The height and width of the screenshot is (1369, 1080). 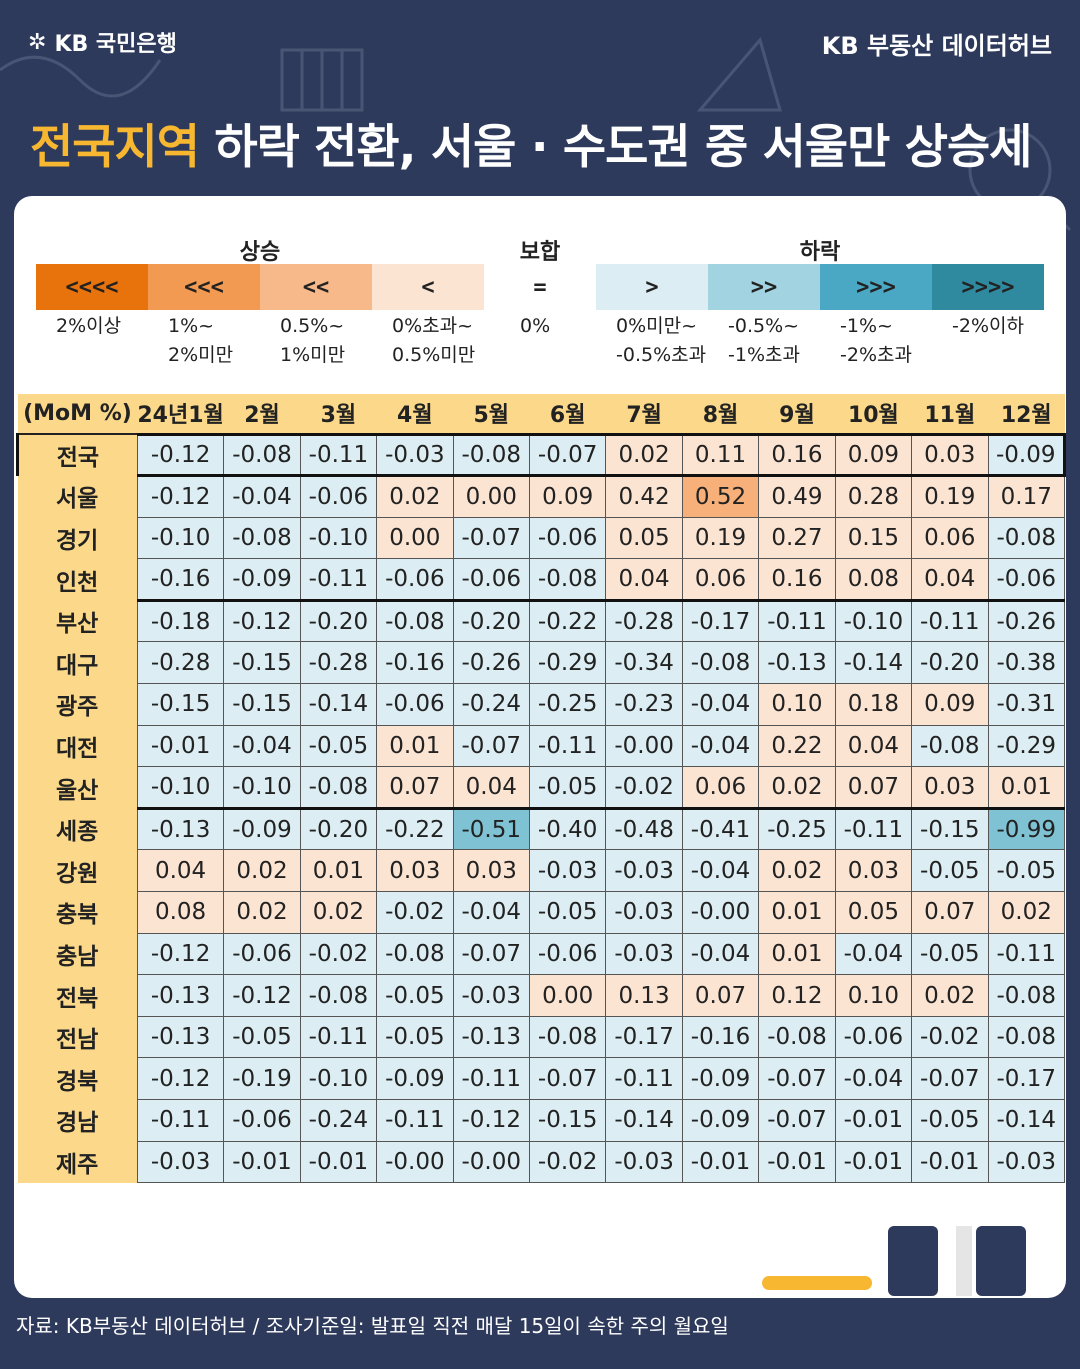 I want to click on region-label: 전남, so click(x=77, y=1037).